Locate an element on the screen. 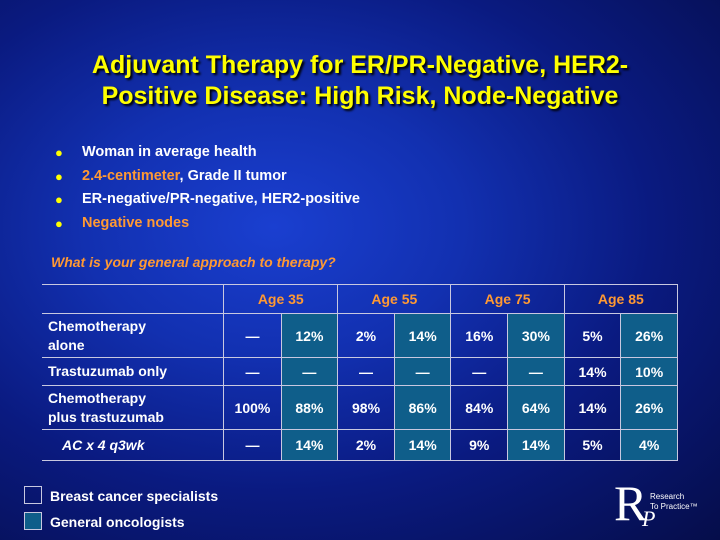  row-label: Chemotherapy plus trastuzumab is located at coordinates (133, 407).